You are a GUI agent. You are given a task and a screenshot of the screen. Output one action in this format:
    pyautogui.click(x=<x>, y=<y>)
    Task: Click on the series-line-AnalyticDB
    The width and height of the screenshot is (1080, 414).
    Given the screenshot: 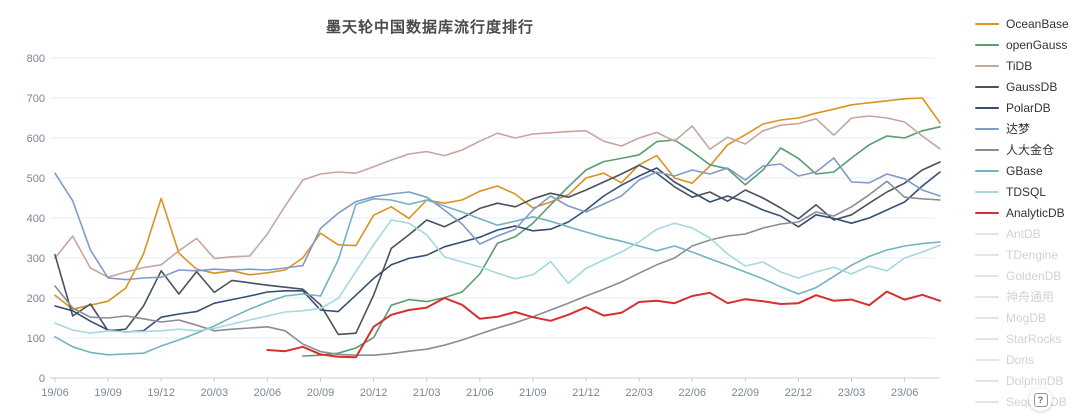 What is the action you would take?
    pyautogui.click(x=603, y=324)
    